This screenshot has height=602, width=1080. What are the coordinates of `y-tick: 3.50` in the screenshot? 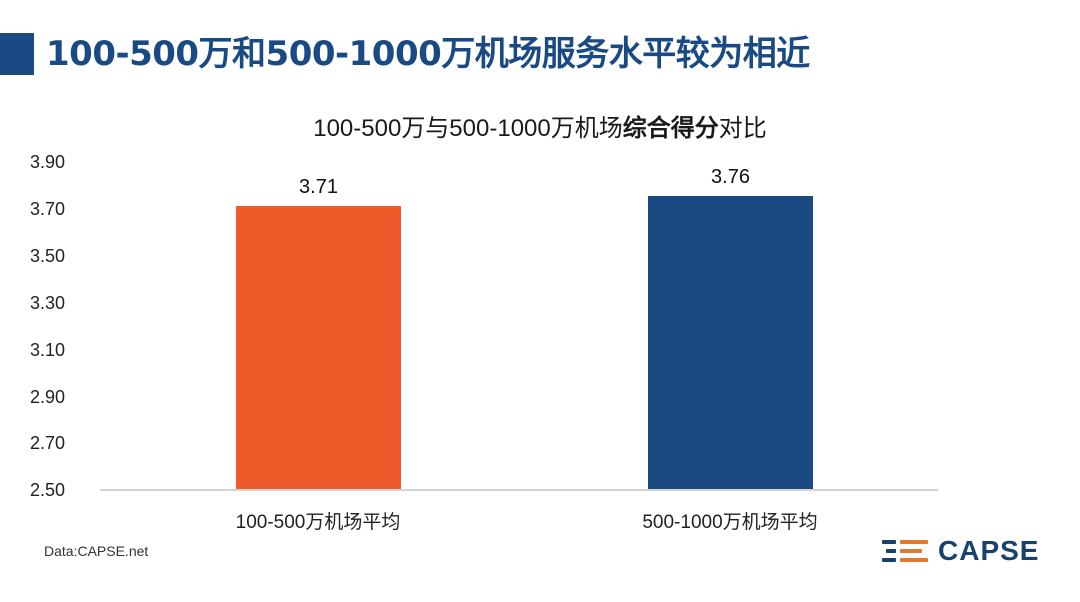 It's located at (48, 256).